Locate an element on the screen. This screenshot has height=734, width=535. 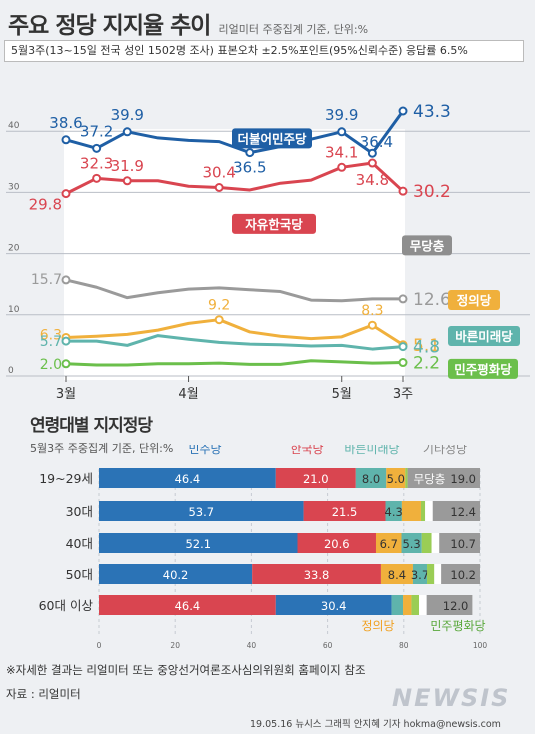
series-민주평화당: 2.0 2.2 is located at coordinates (240, 364).